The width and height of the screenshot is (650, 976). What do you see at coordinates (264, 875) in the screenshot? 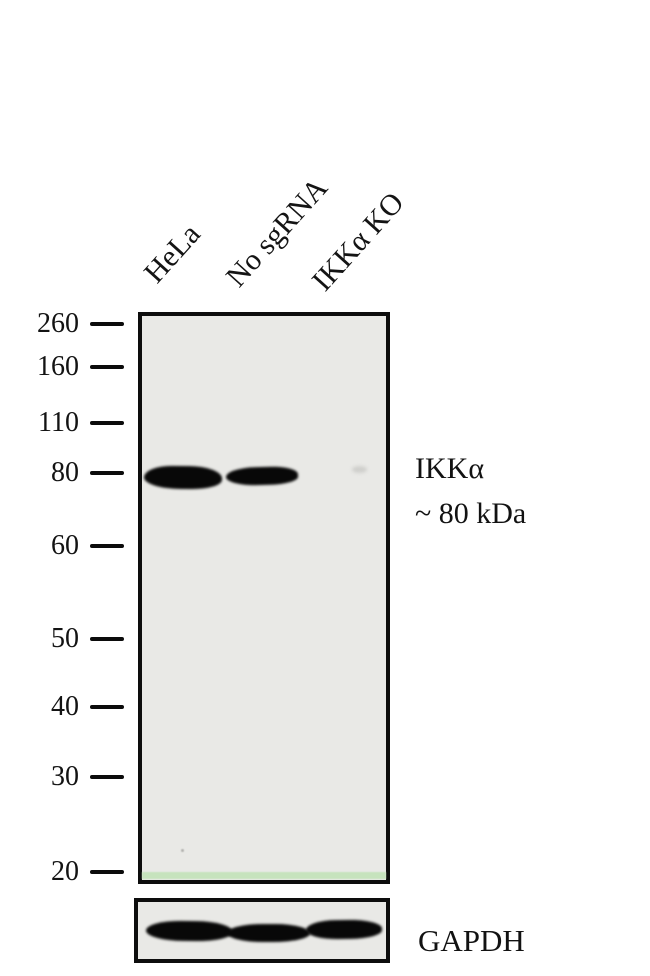
I see `membrane-bottom-green-strip` at bounding box center [264, 875].